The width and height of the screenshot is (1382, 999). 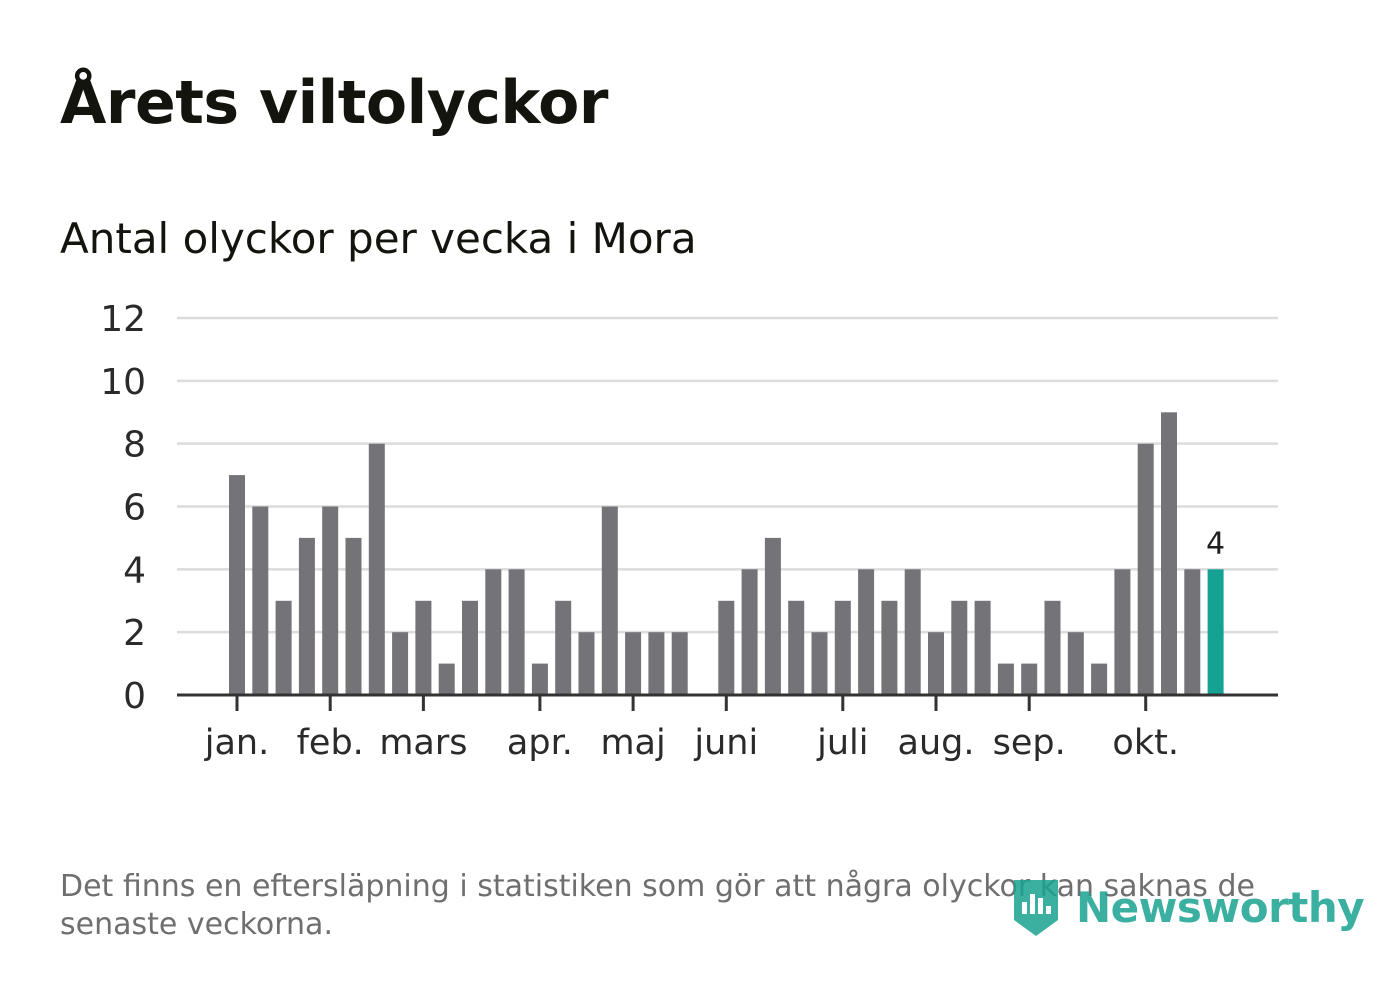 I want to click on y-tick-label: 6, so click(x=134, y=508).